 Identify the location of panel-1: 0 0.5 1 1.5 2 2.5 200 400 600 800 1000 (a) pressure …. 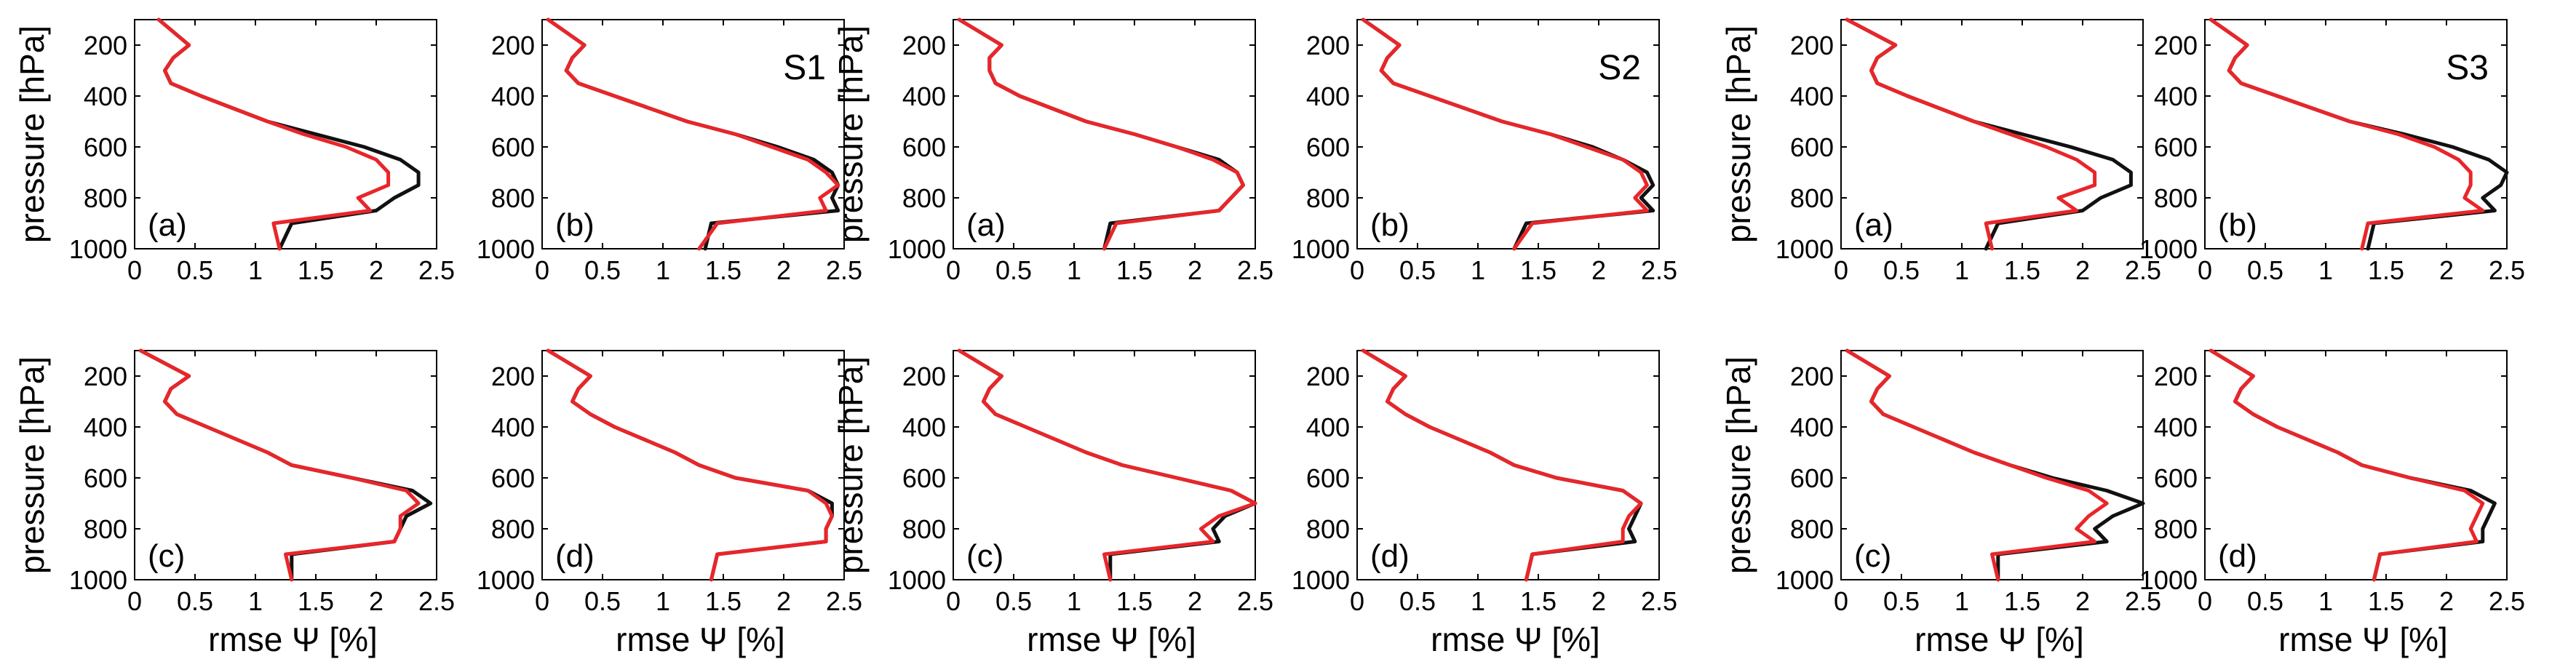
(234, 151).